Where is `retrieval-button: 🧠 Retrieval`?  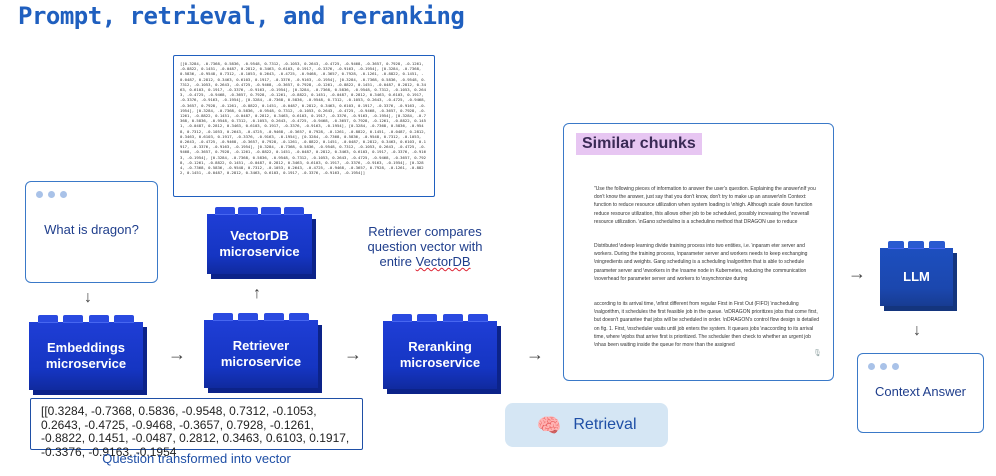 retrieval-button: 🧠 Retrieval is located at coordinates (586, 425).